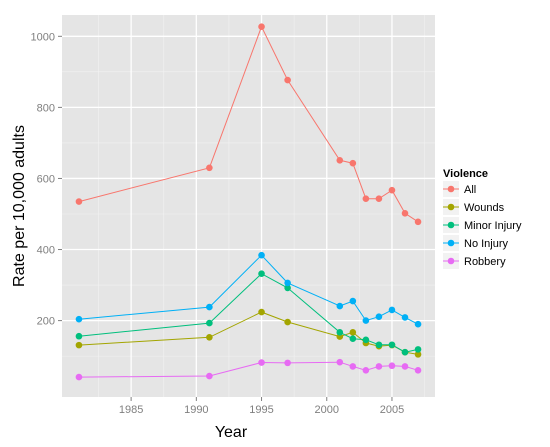 Image resolution: width=550 pixels, height=447 pixels. Describe the element at coordinates (451, 189) in the screenshot. I see `legend-marker-all` at that location.